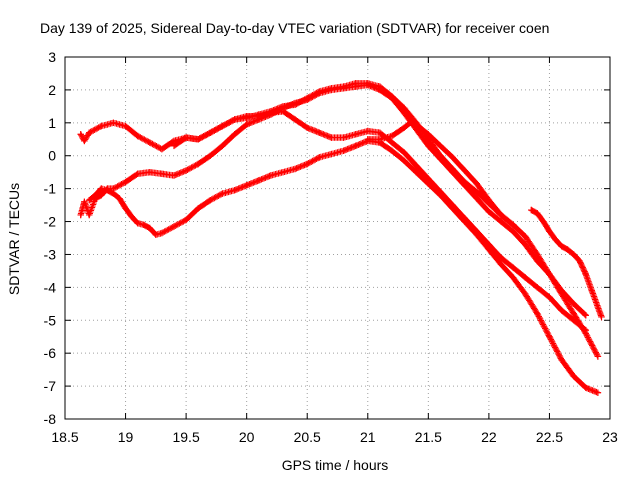 This screenshot has width=640, height=480. What do you see at coordinates (52, 90) in the screenshot?
I see `y-tick-label: 2` at bounding box center [52, 90].